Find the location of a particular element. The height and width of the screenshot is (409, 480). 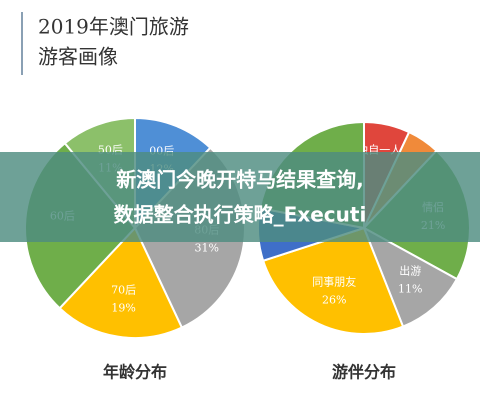

slice-label: 70后 is located at coordinates (123, 290).